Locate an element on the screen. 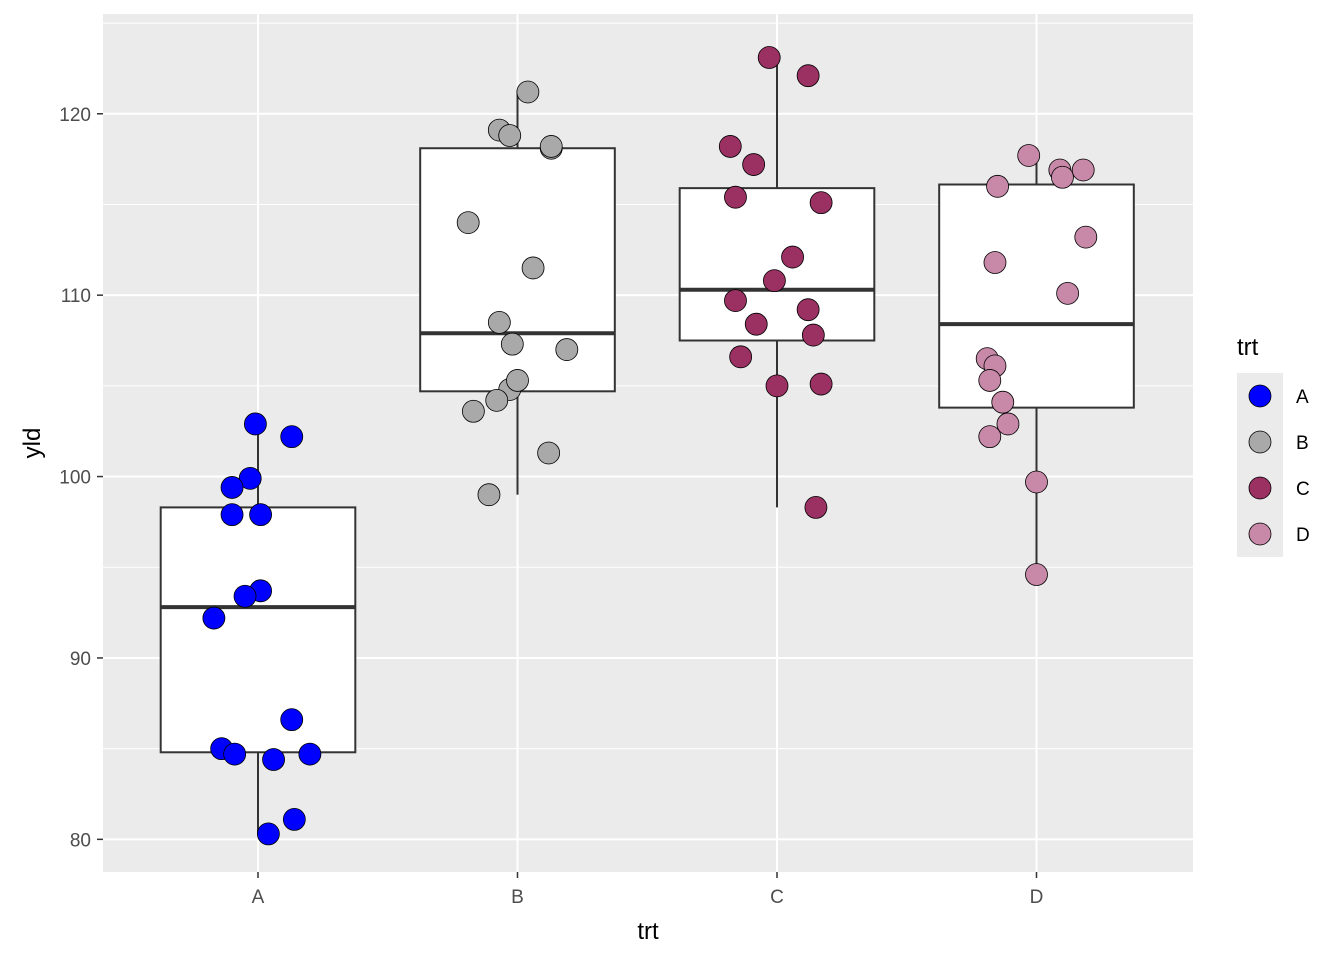  points-series-C is located at coordinates (775, 282).